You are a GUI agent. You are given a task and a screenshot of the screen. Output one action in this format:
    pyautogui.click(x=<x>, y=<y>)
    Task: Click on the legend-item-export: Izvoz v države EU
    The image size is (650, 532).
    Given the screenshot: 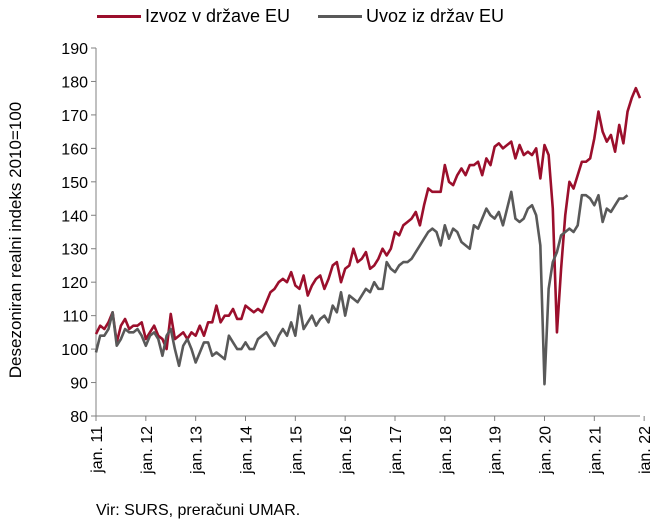 What is the action you would take?
    pyautogui.click(x=193, y=16)
    